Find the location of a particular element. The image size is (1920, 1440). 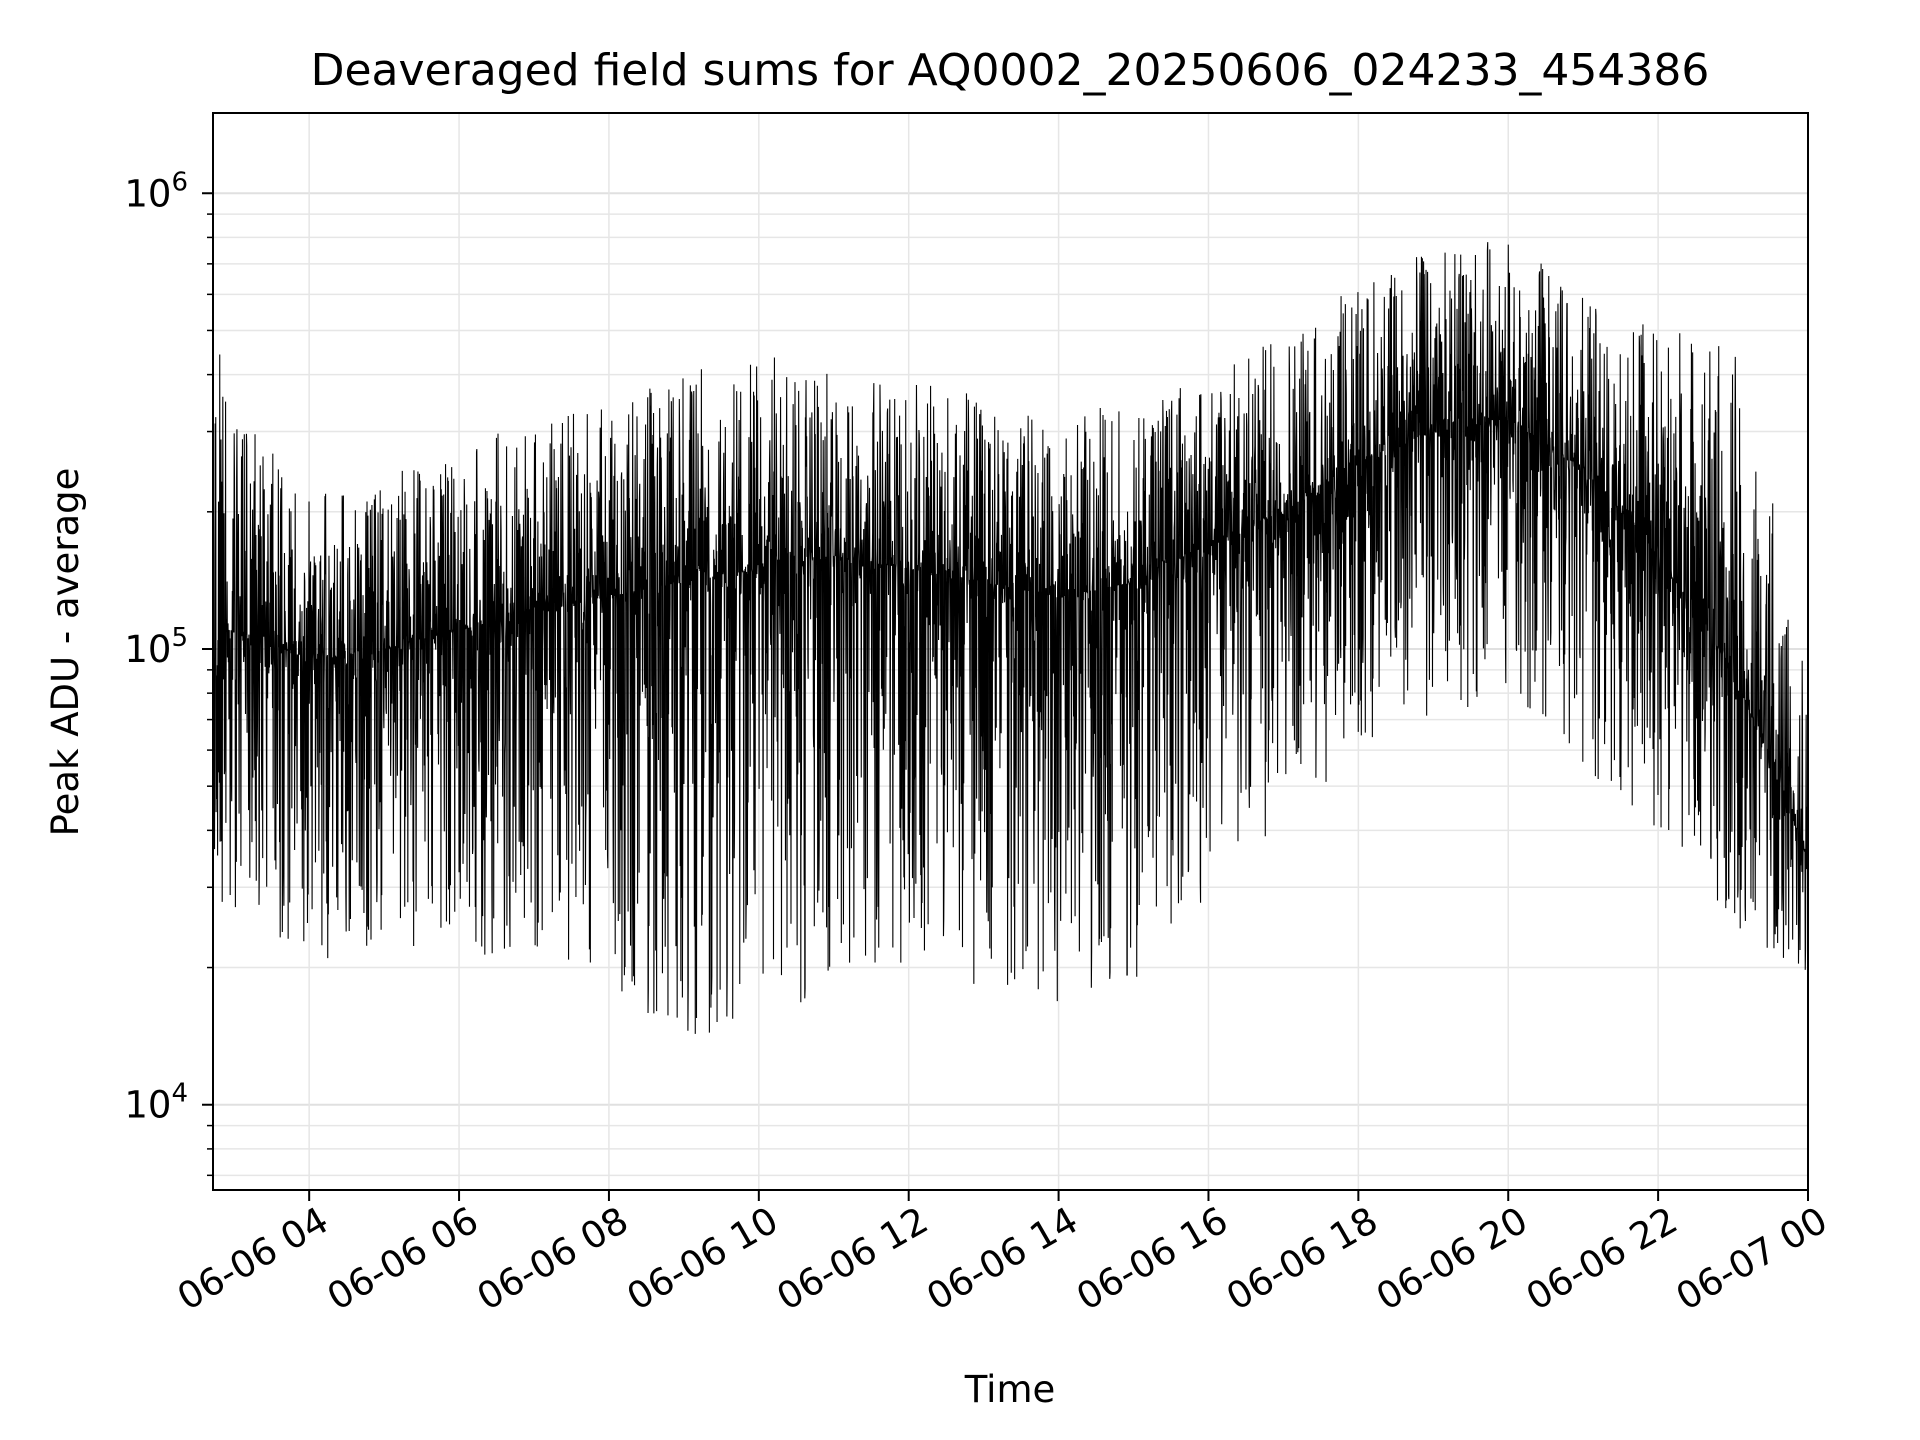

y-axis-label: Peak ADU - average is located at coordinates (65, 652).